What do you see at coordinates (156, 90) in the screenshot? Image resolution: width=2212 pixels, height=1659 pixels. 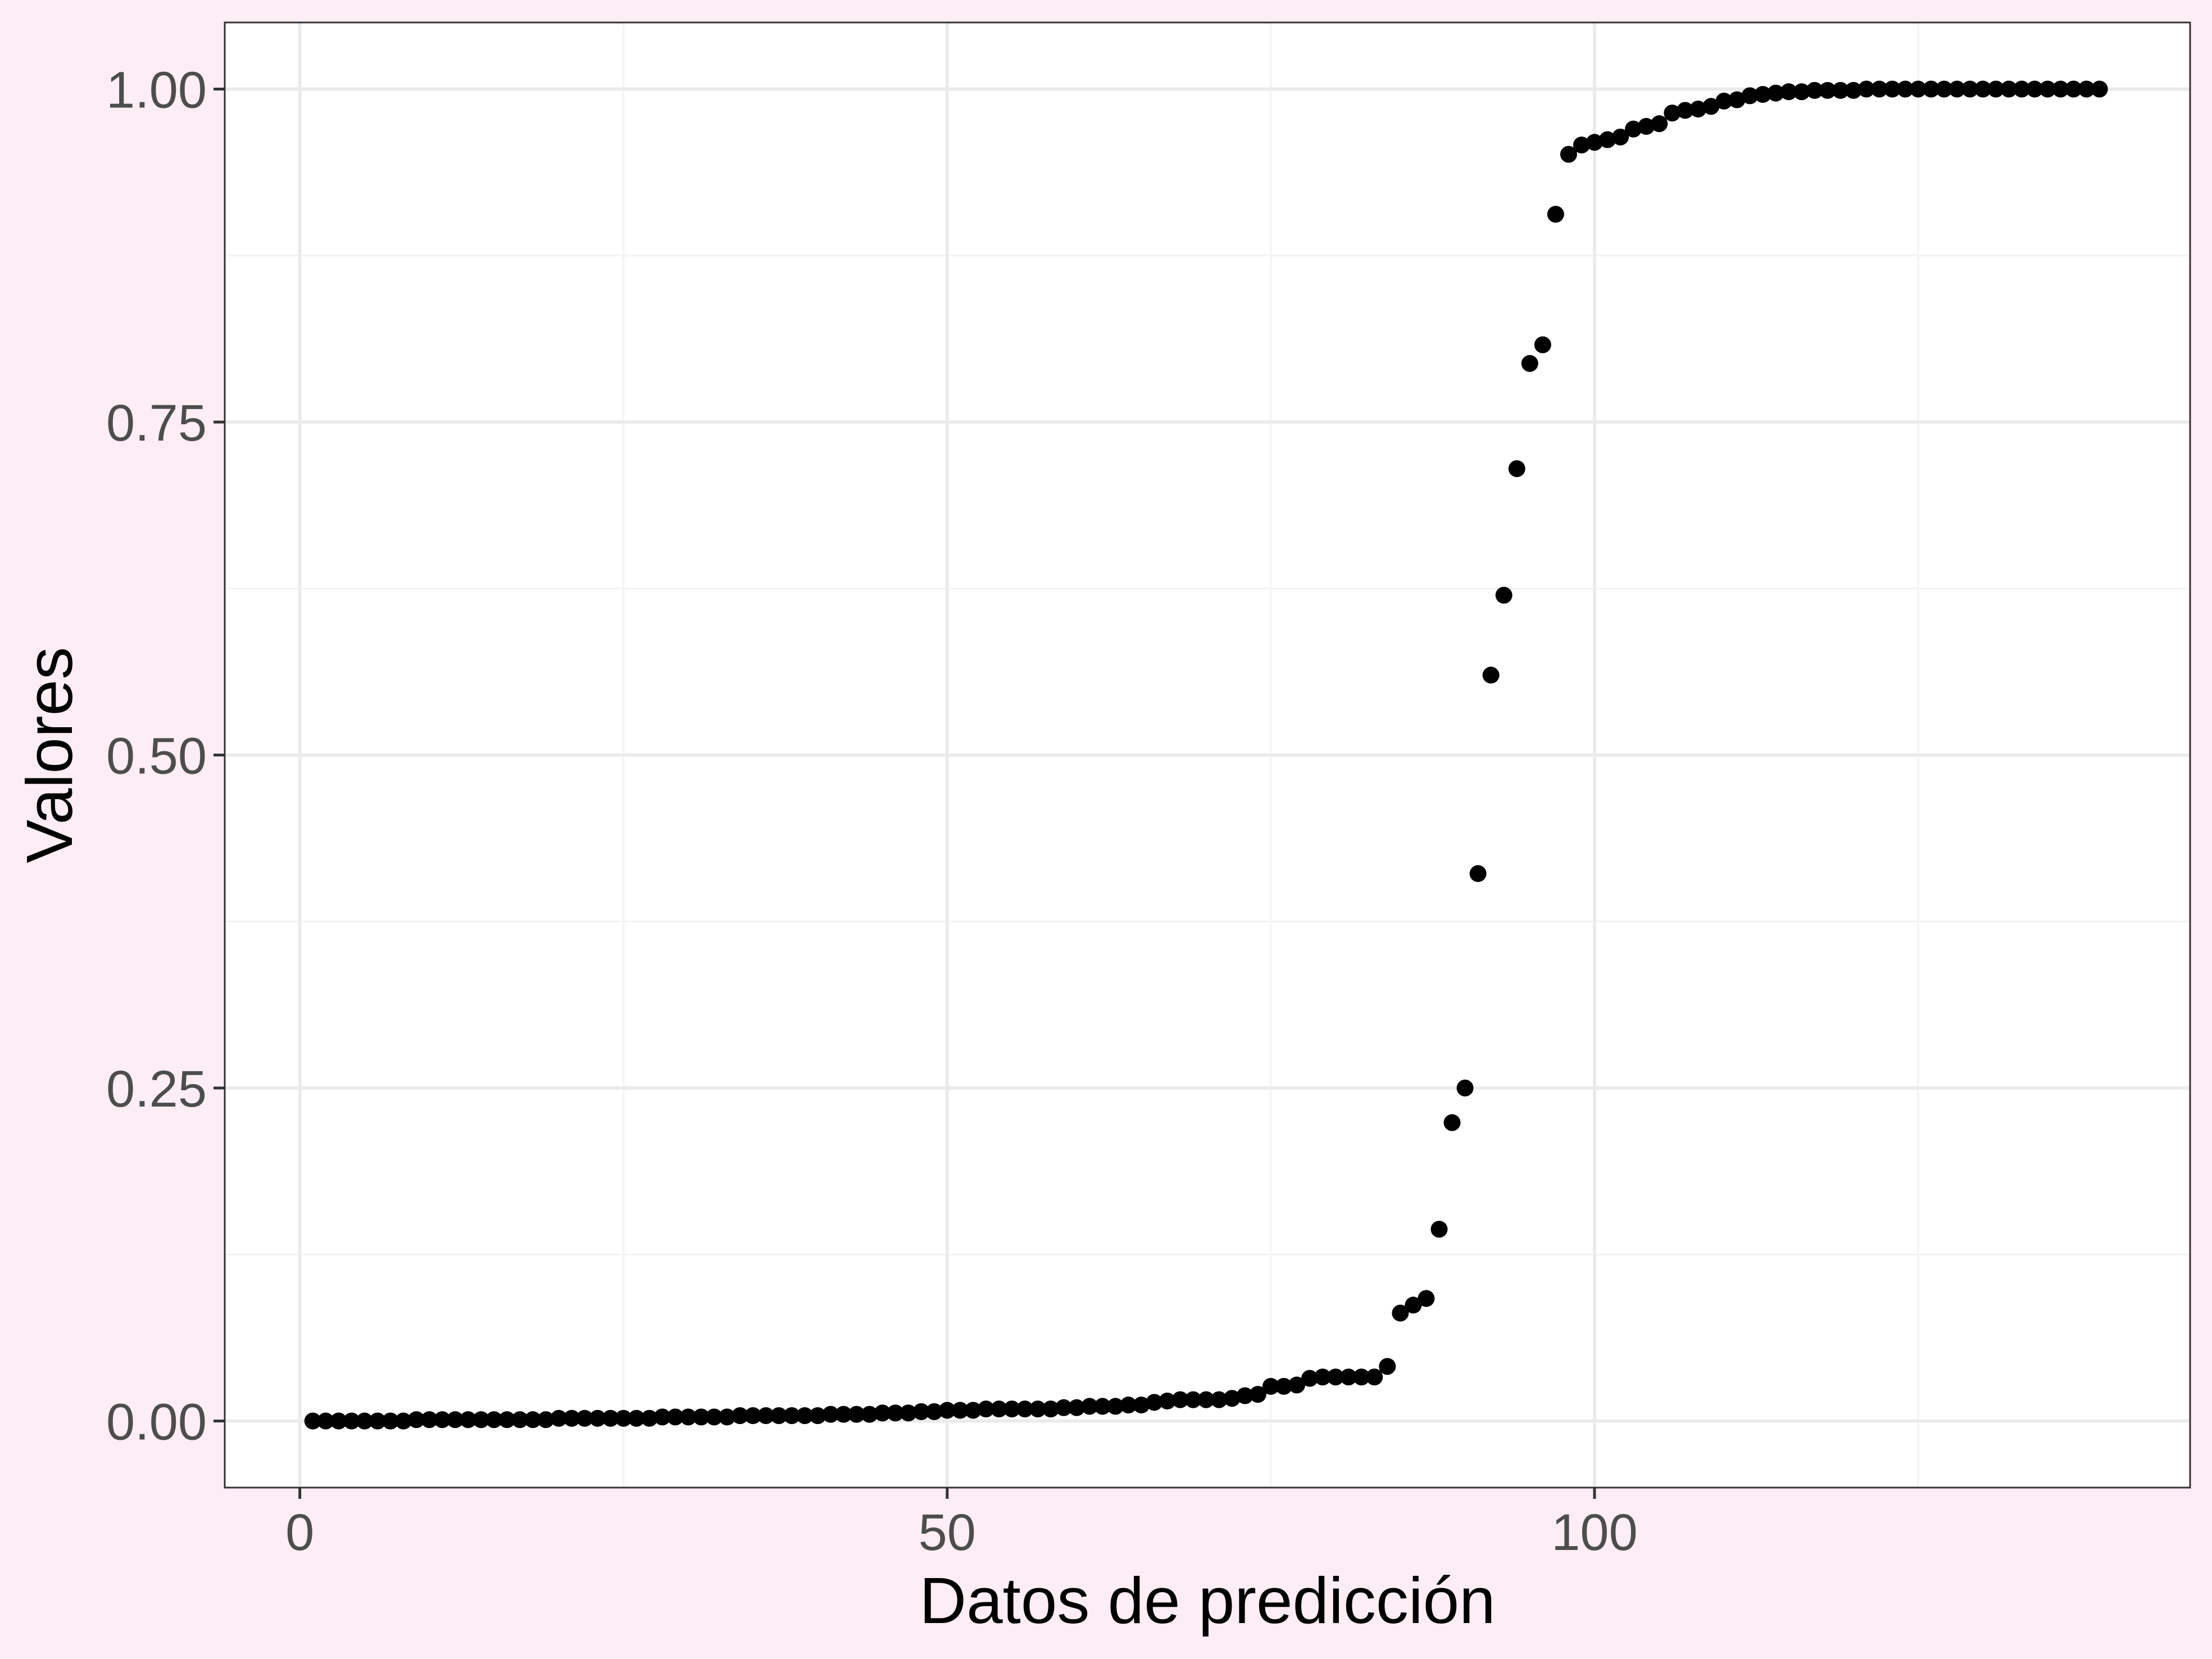 I see `y-tick-label: 1.00` at bounding box center [156, 90].